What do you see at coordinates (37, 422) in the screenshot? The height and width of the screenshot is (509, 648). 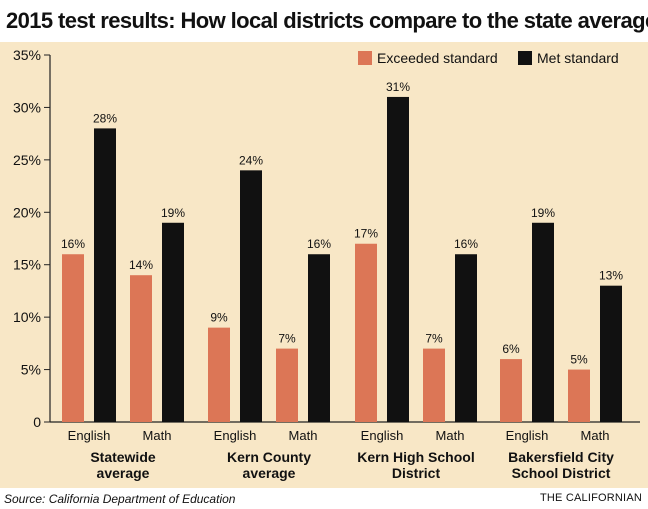 I see `y-tick-label: 0` at bounding box center [37, 422].